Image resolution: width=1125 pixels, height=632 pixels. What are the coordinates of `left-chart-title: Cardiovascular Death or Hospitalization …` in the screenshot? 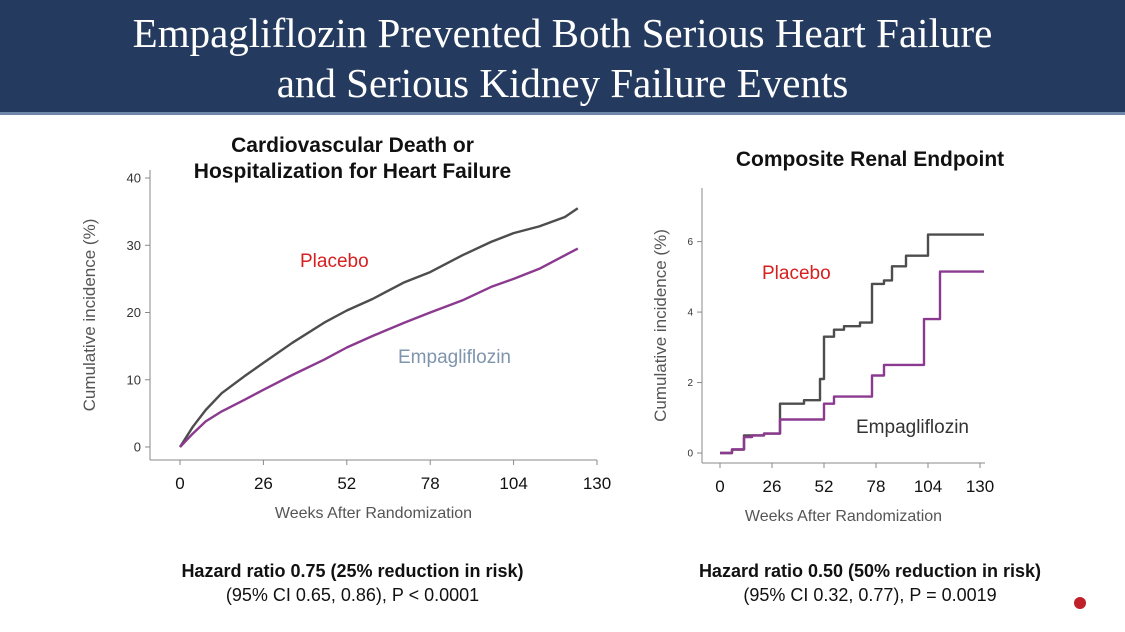 It's located at (352, 159).